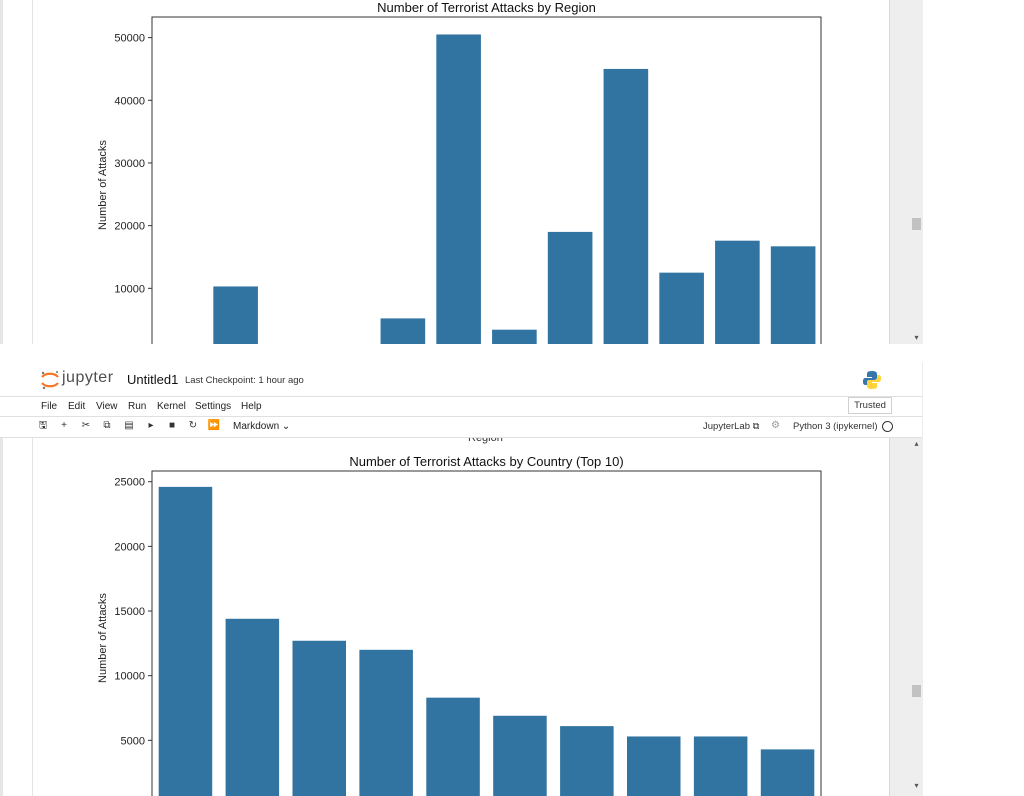 The image size is (1024, 796). Describe the element at coordinates (486, 7) in the screenshot. I see `chart-title: Number of Terrorist Attacks by Region` at that location.